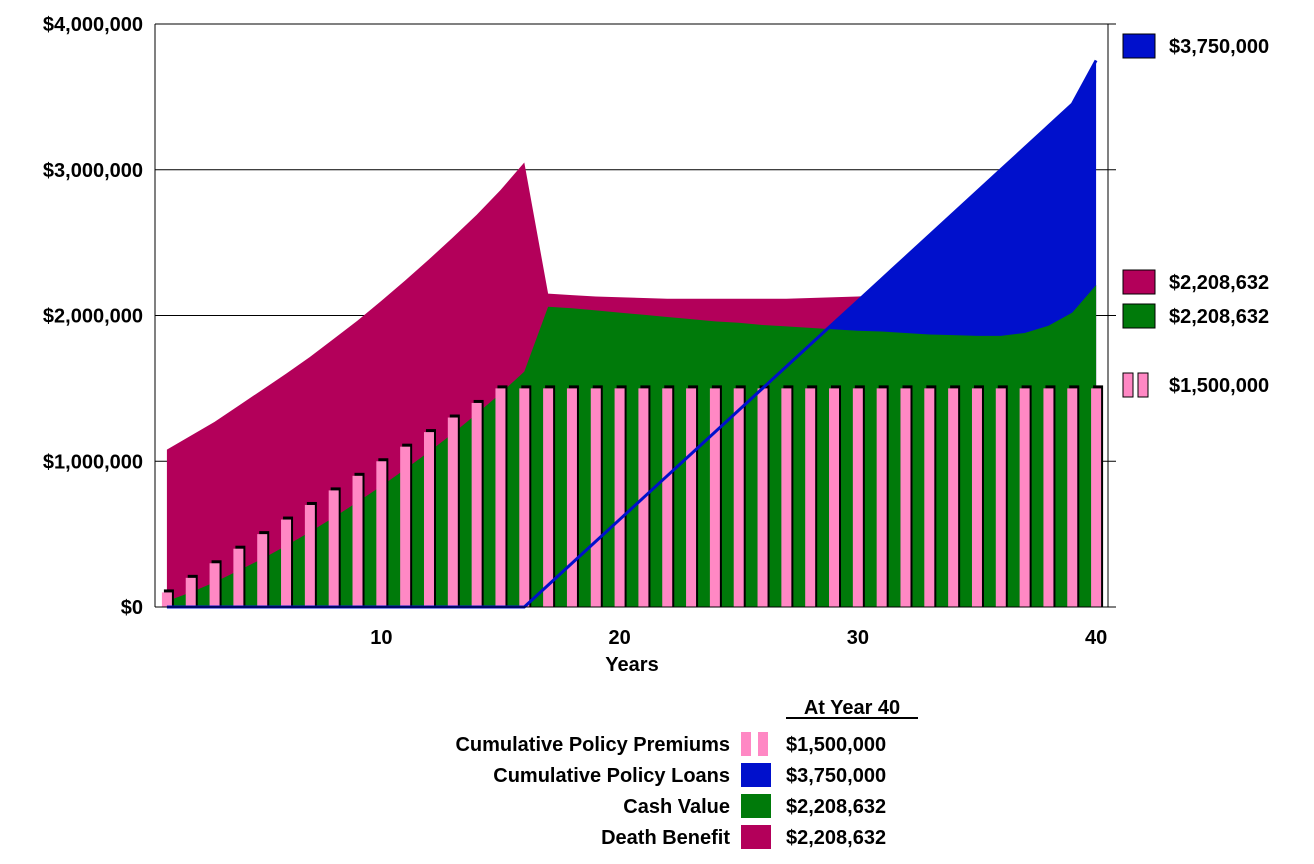 The image size is (1314, 864). I want to click on summary-row-label: Cash Value, so click(676, 807).